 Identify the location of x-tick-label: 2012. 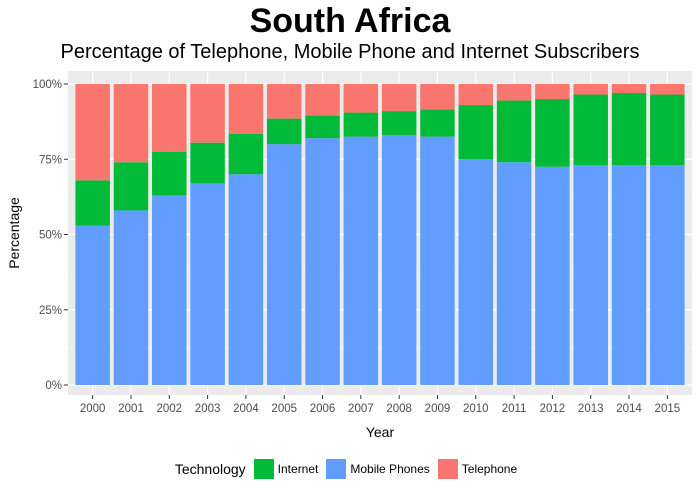
(553, 409).